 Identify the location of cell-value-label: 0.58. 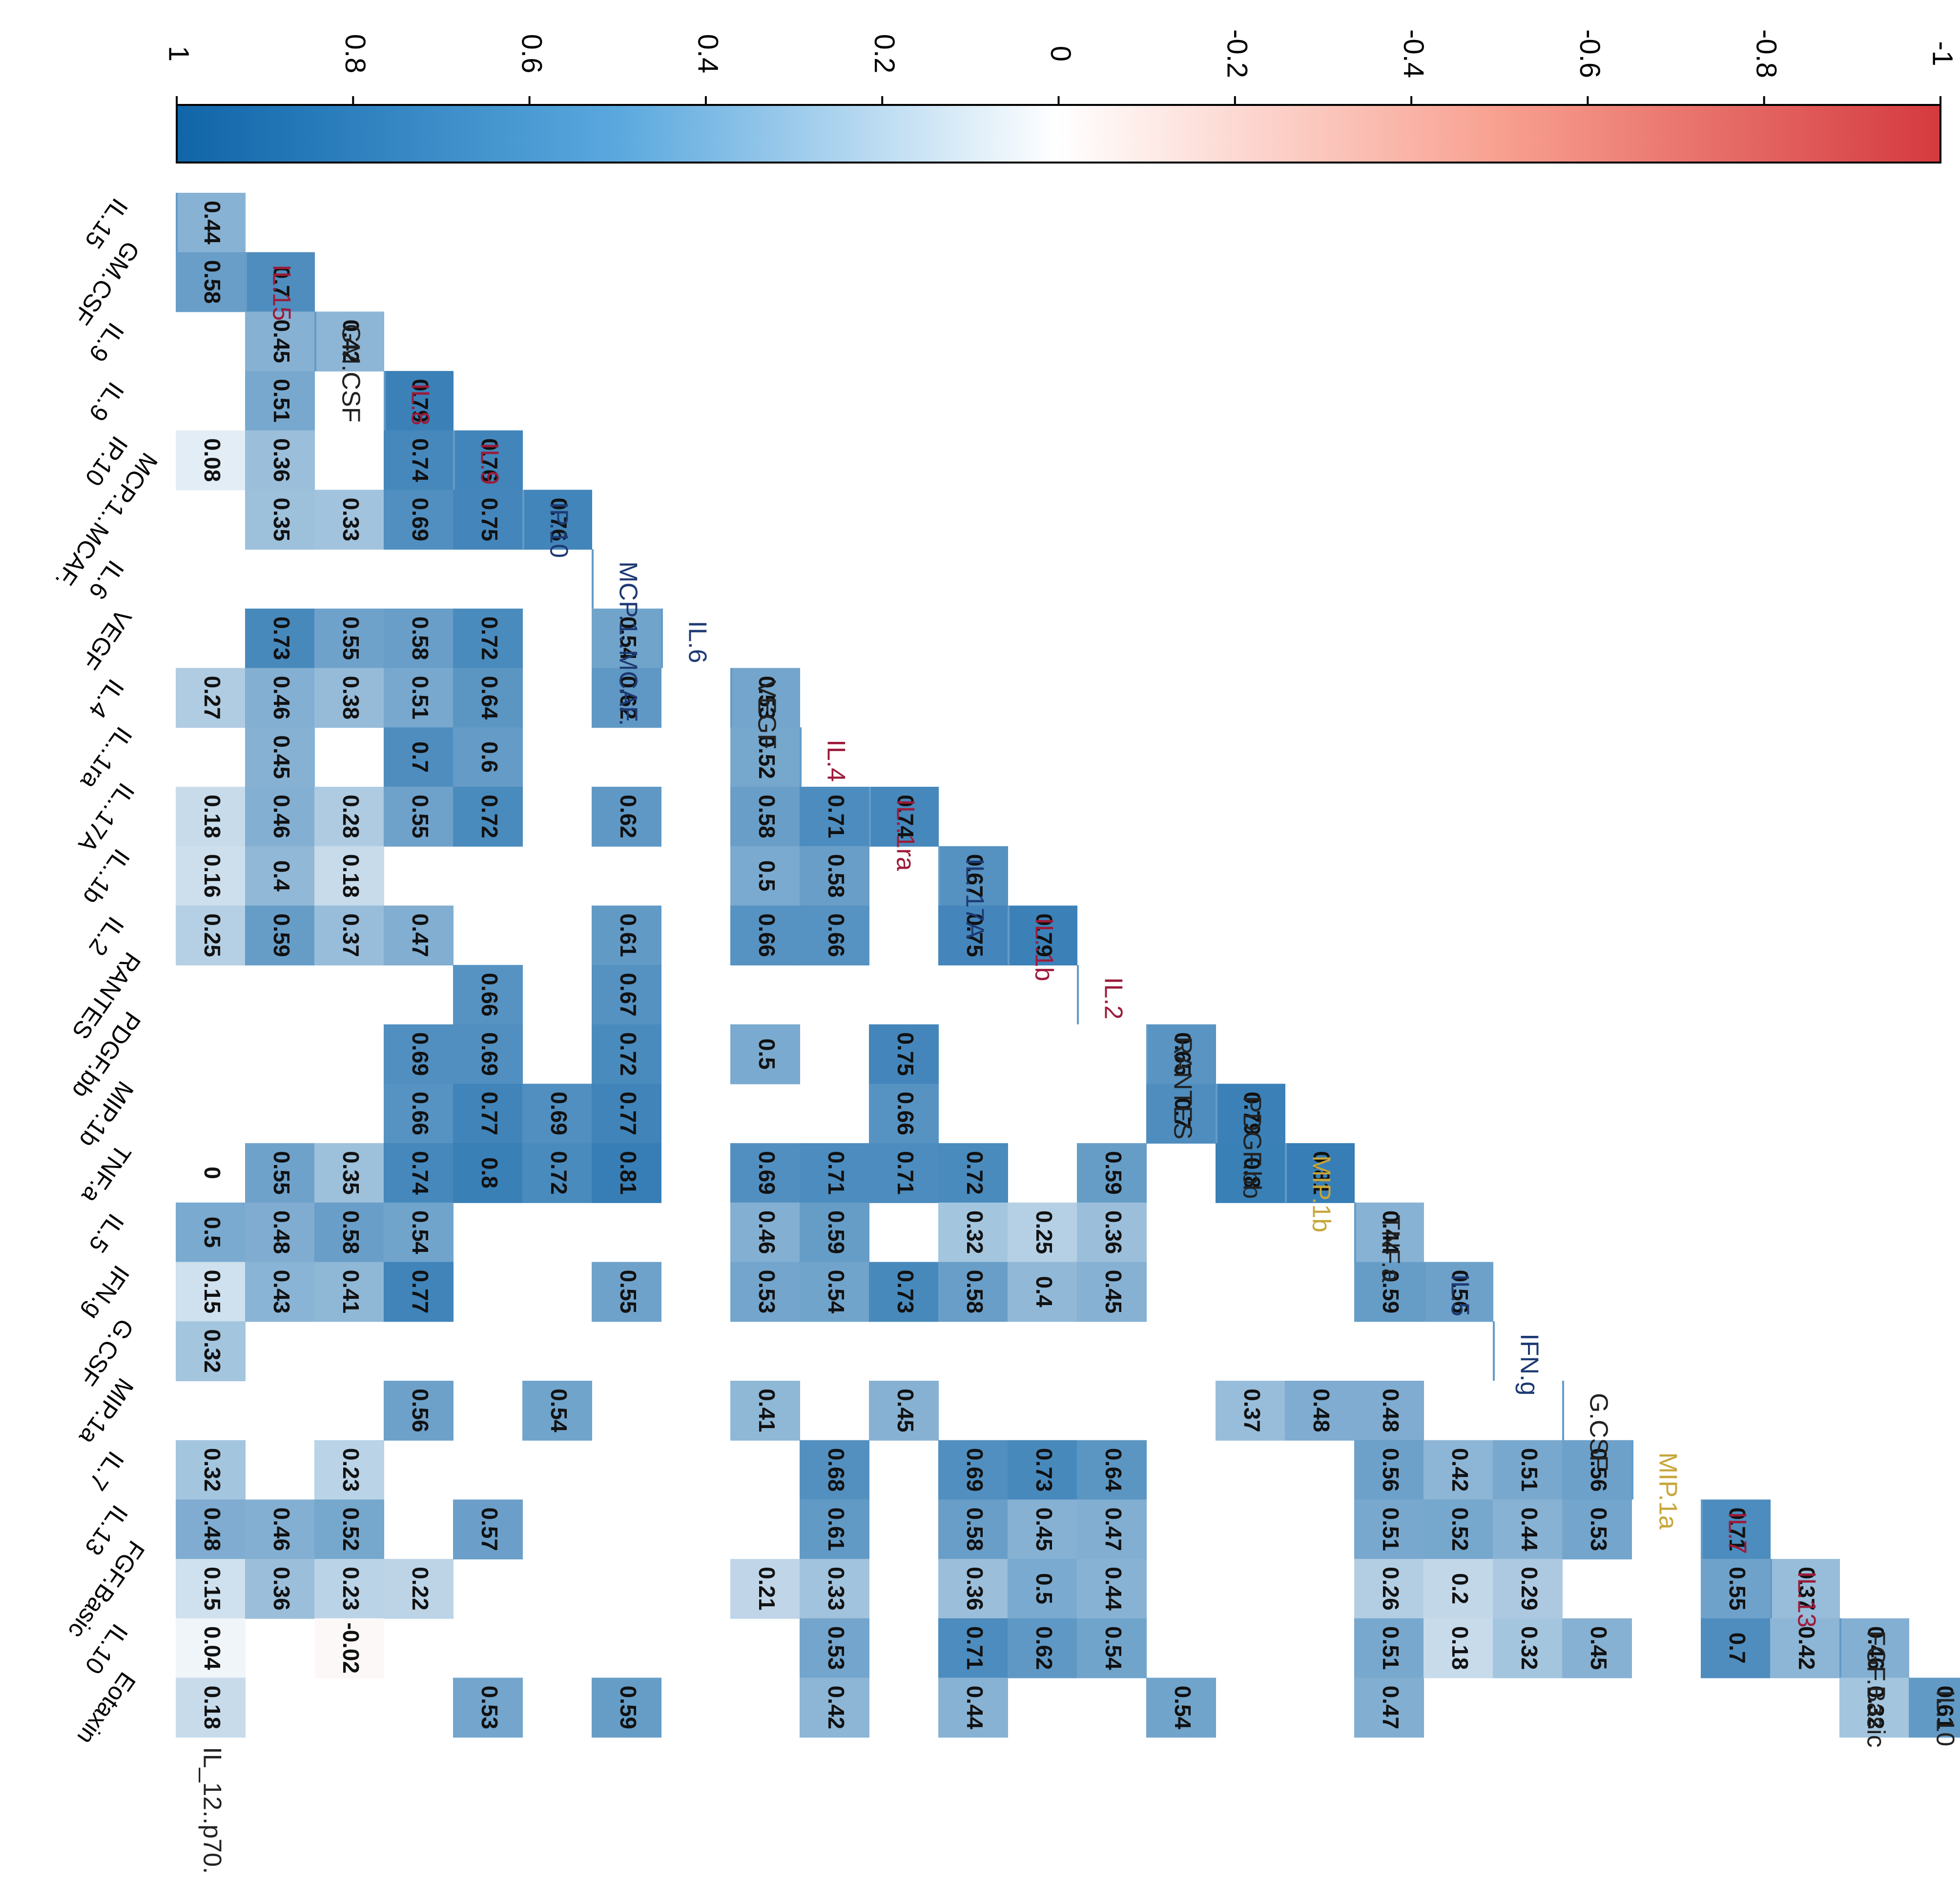
(421, 638).